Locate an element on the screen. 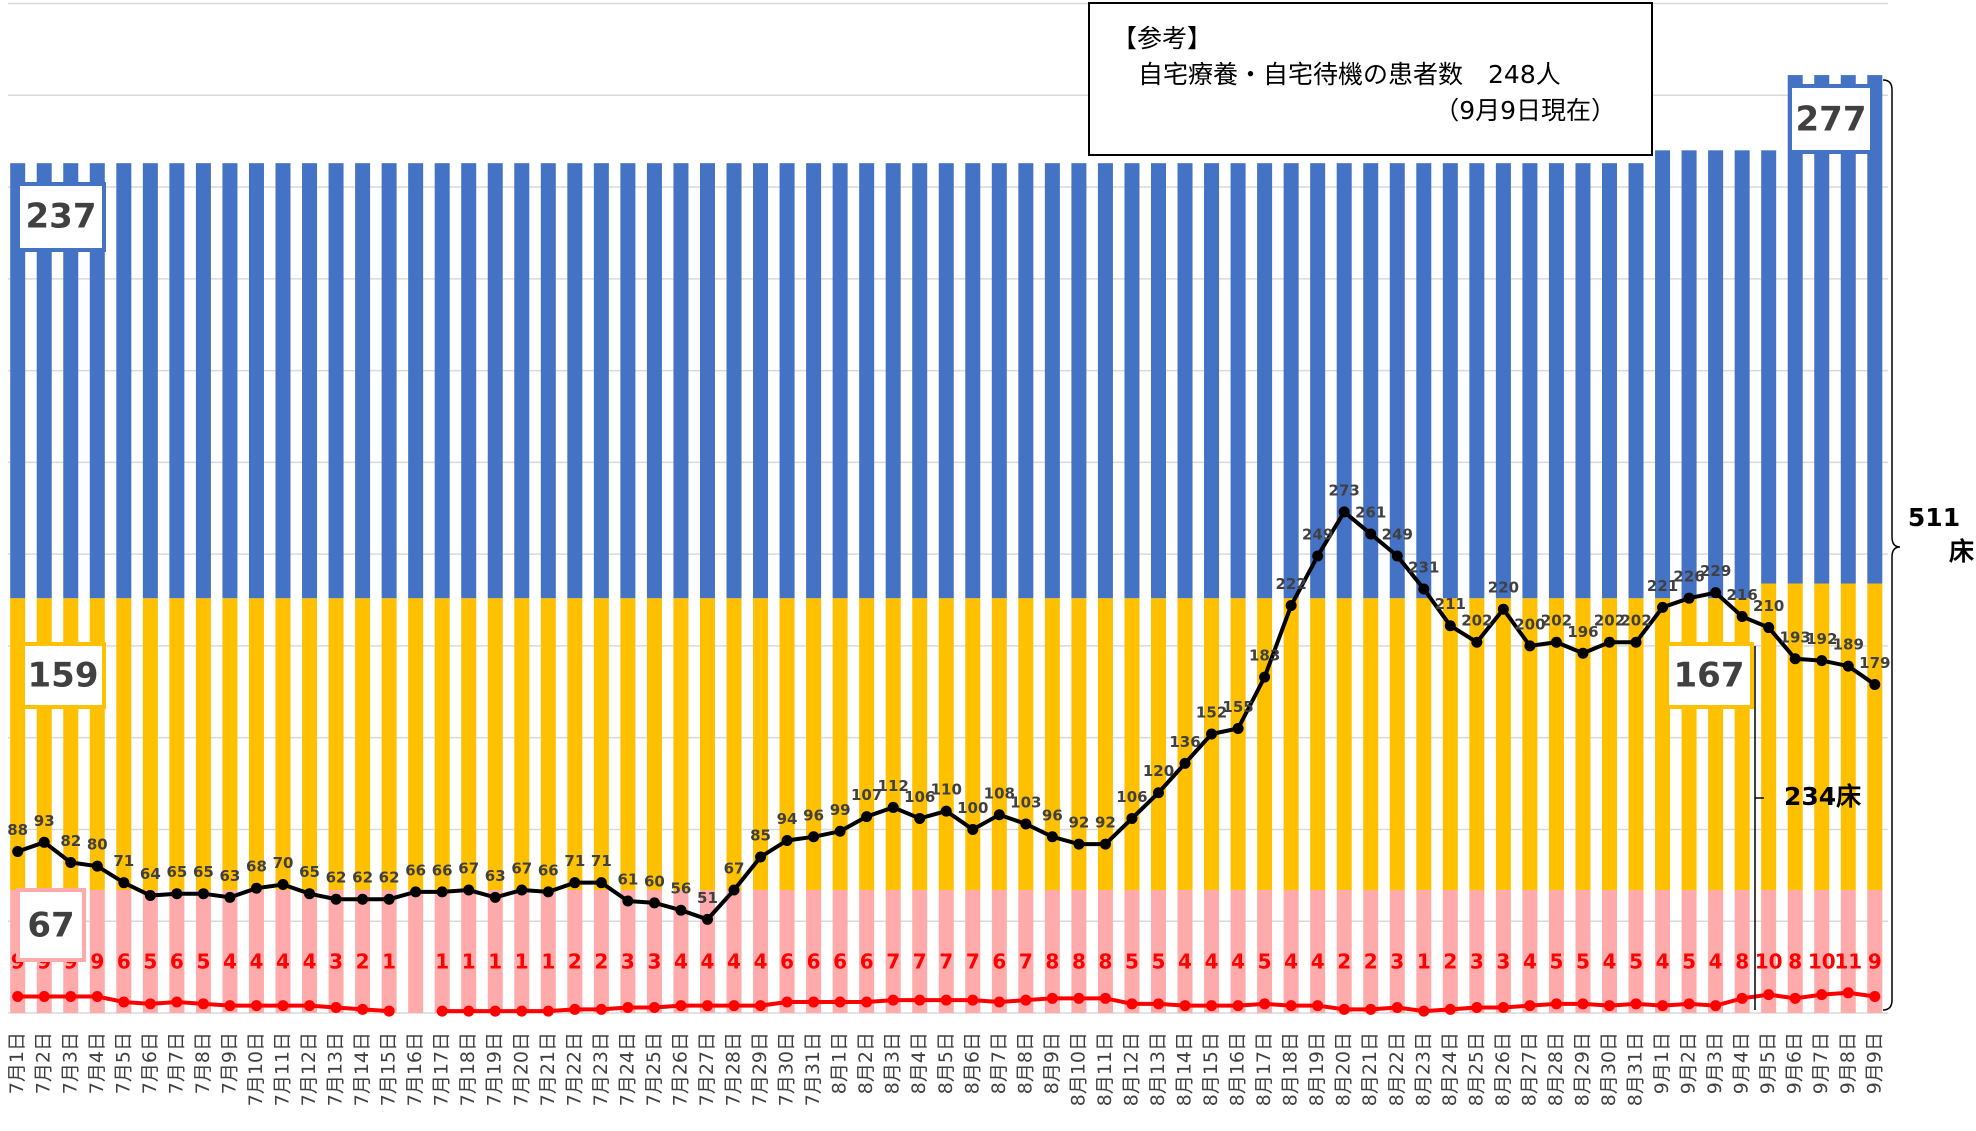 The height and width of the screenshot is (1131, 1976). data-label: 216 is located at coordinates (1741, 595).